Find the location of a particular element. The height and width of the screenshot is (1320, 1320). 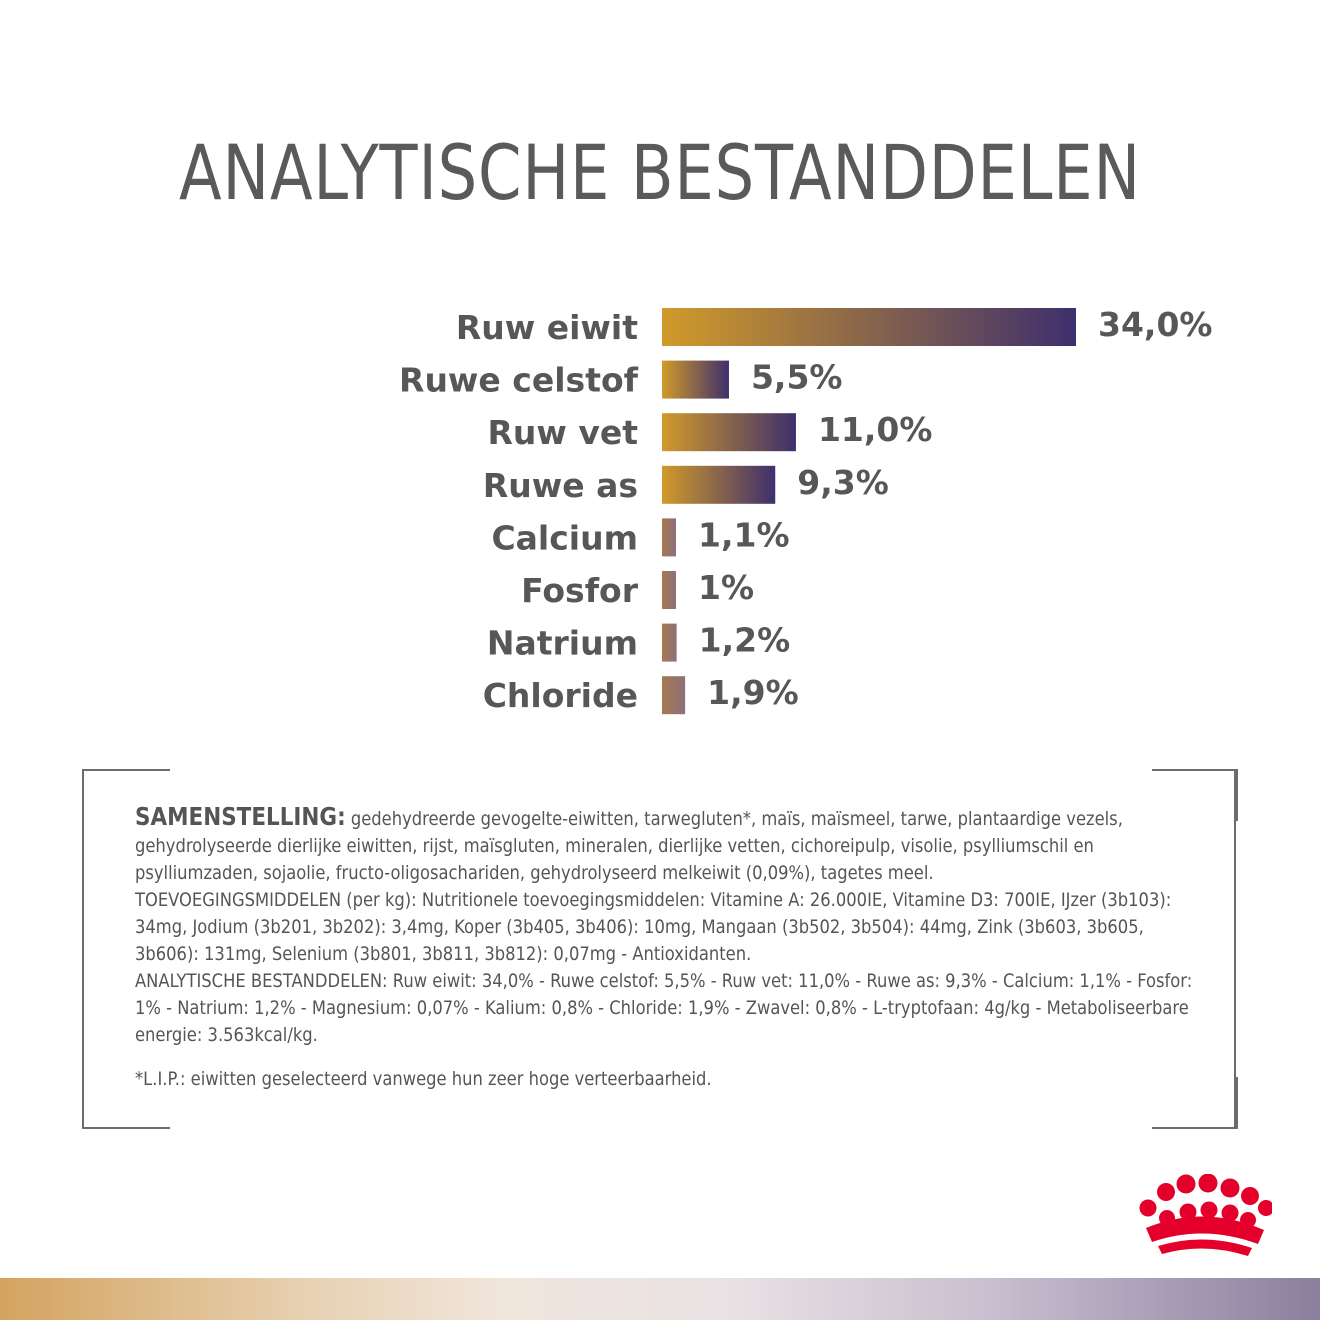

category-label: Fosfor is located at coordinates (580, 590).